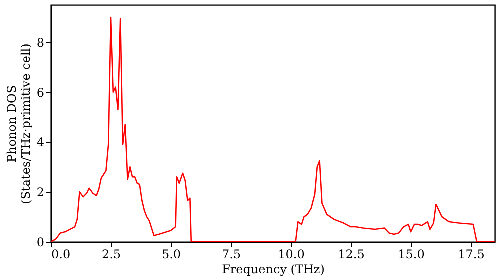  I want to click on y-tick-label: 8, so click(40, 43).